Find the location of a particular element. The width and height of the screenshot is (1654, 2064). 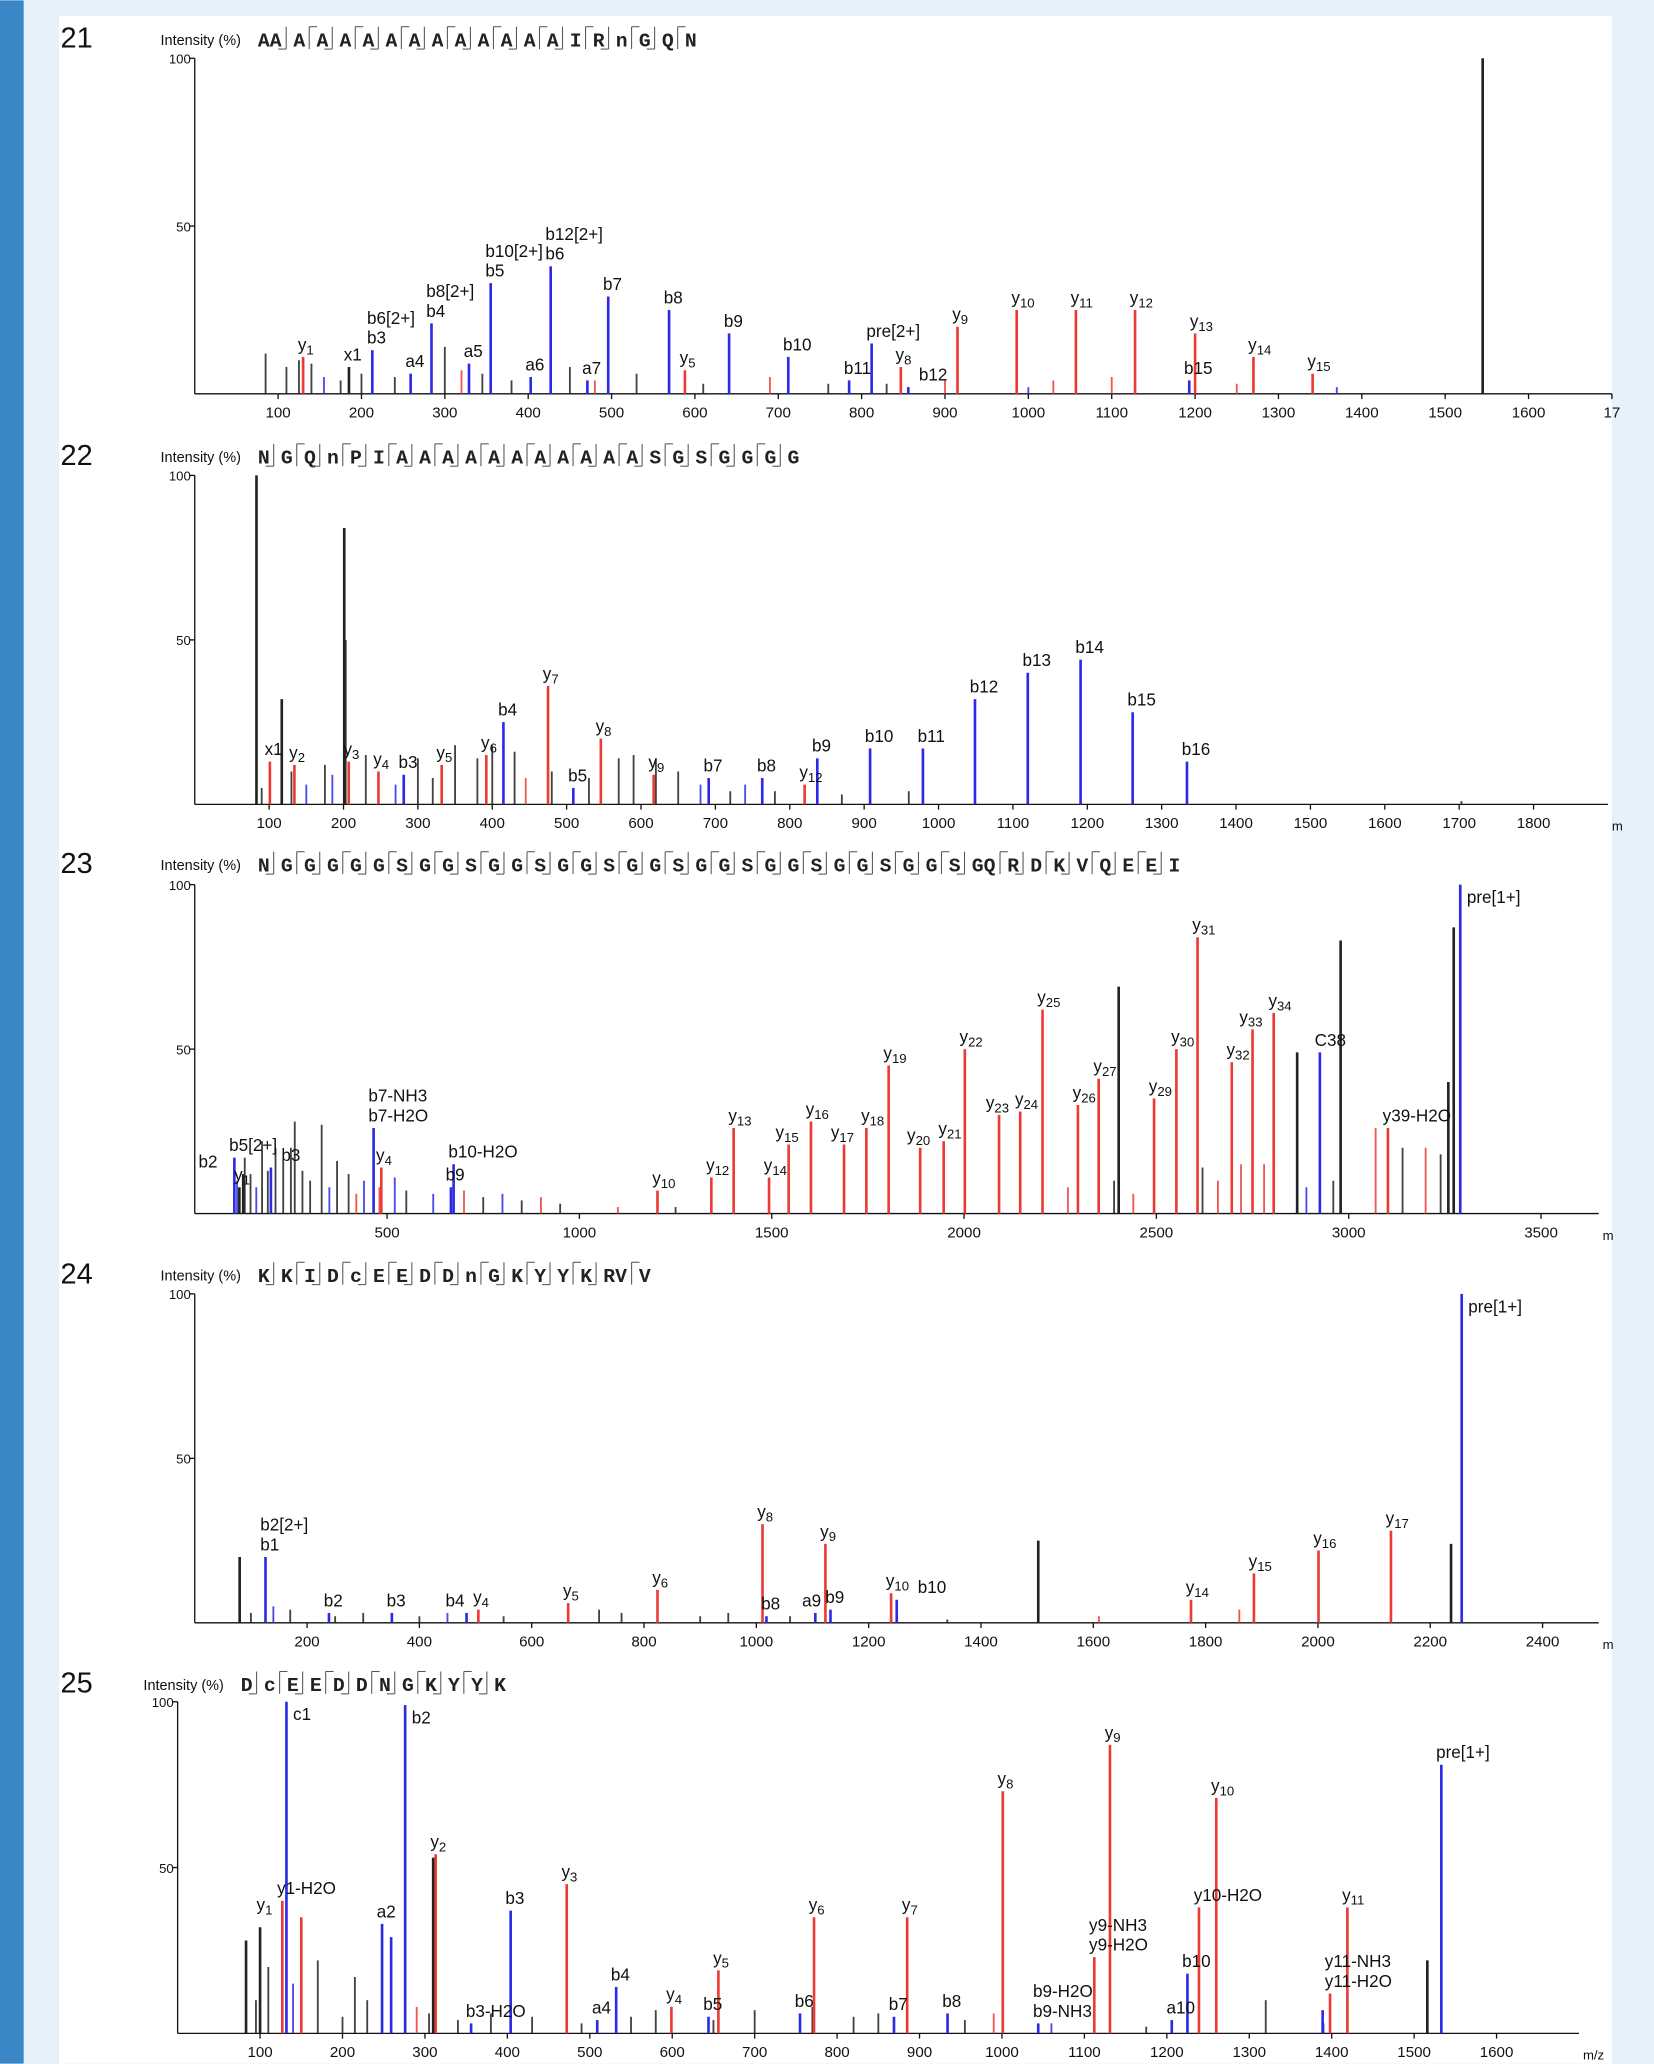

peak-label-group: y7 is located at coordinates (551, 675).